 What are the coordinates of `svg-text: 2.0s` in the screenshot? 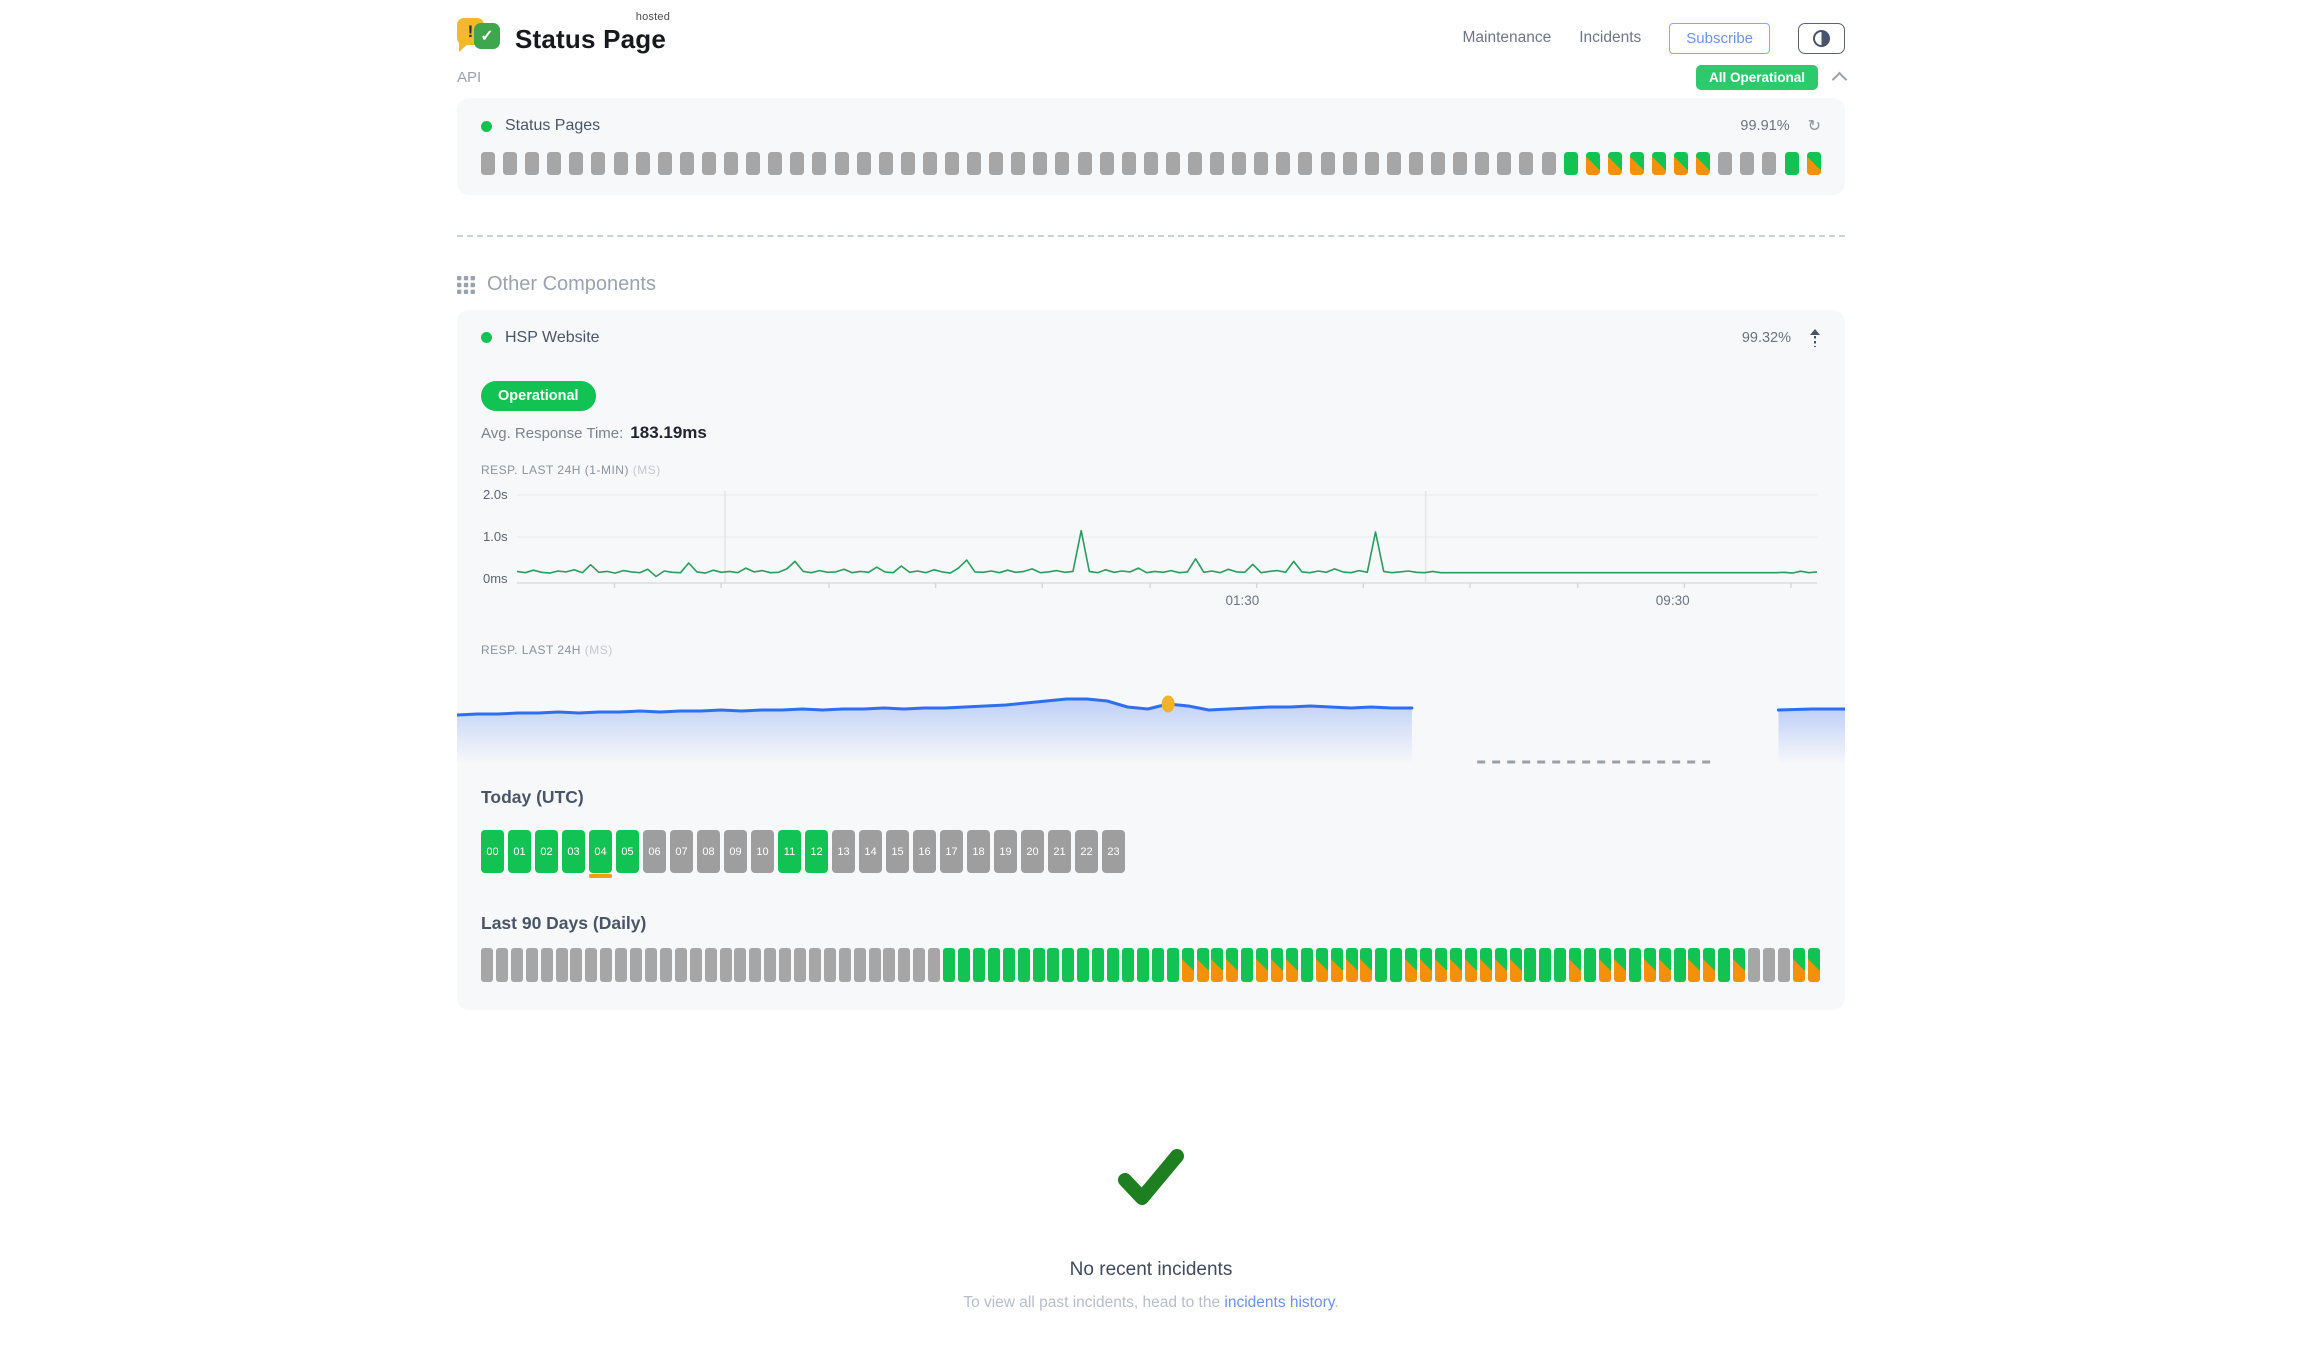 It's located at (495, 494).